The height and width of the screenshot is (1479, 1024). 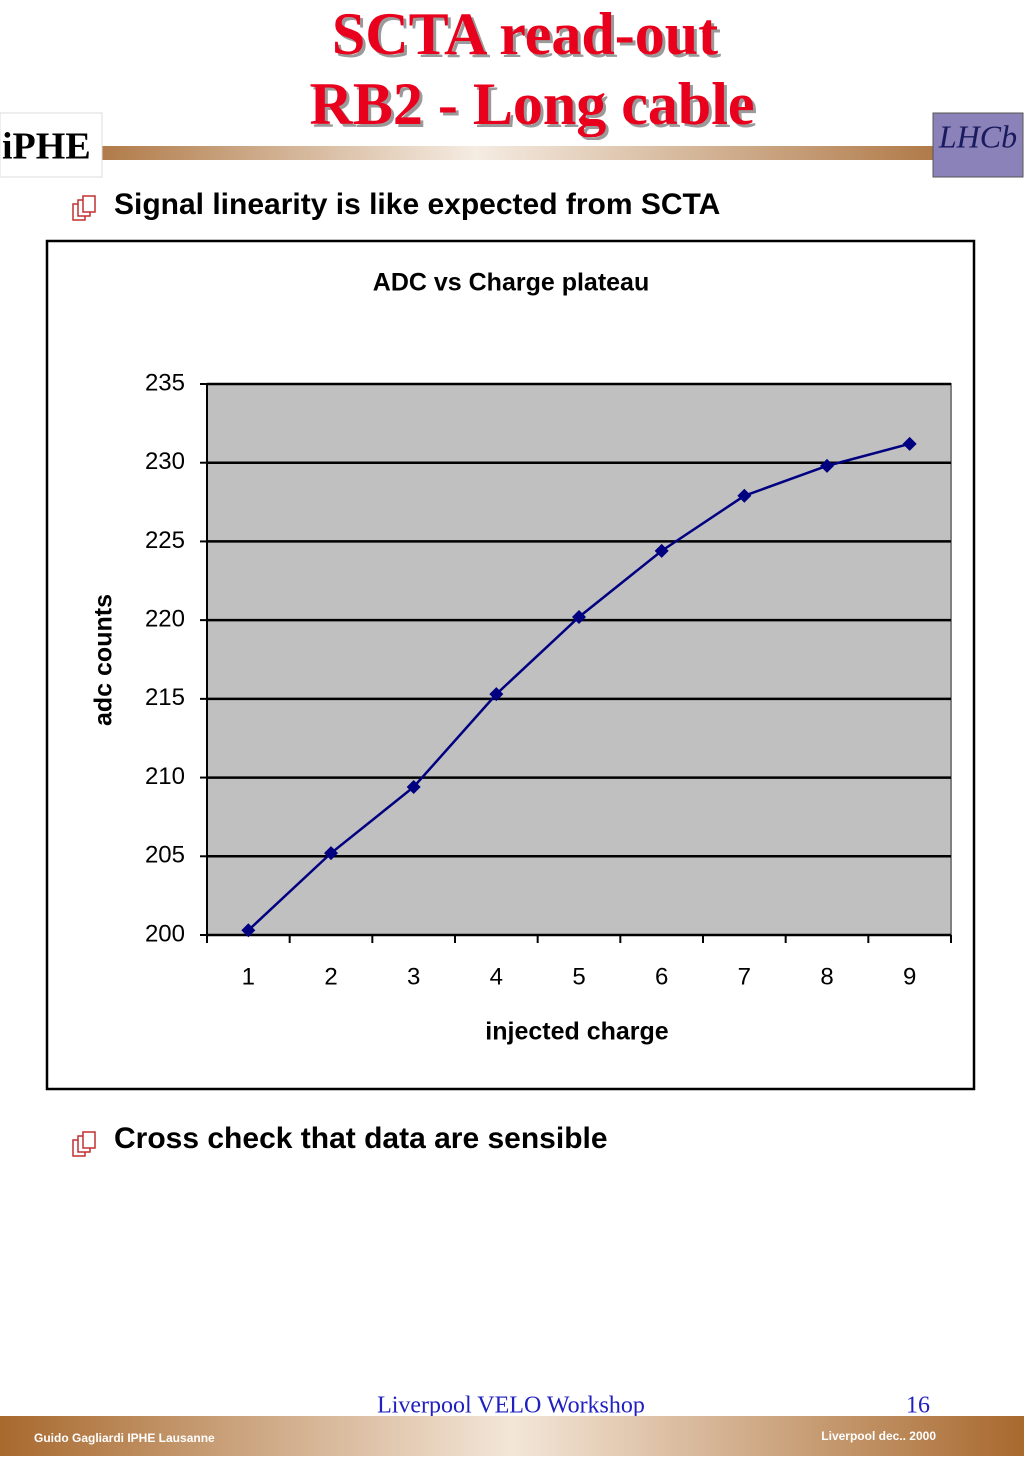 What do you see at coordinates (878, 1436) in the screenshot?
I see `footer-date: Liverpool dec.. 2000` at bounding box center [878, 1436].